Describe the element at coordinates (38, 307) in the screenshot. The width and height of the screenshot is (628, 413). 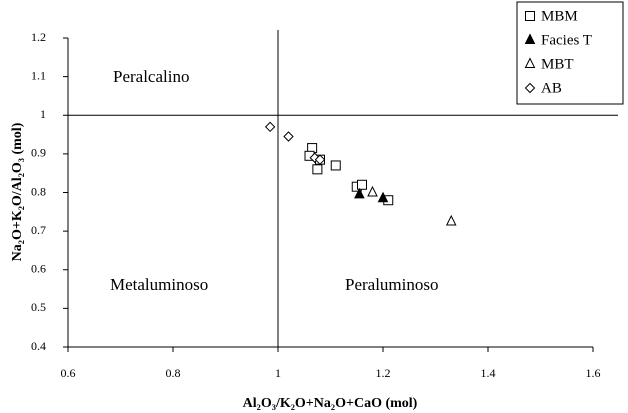
I see `y-tick-label: 0.5` at that location.